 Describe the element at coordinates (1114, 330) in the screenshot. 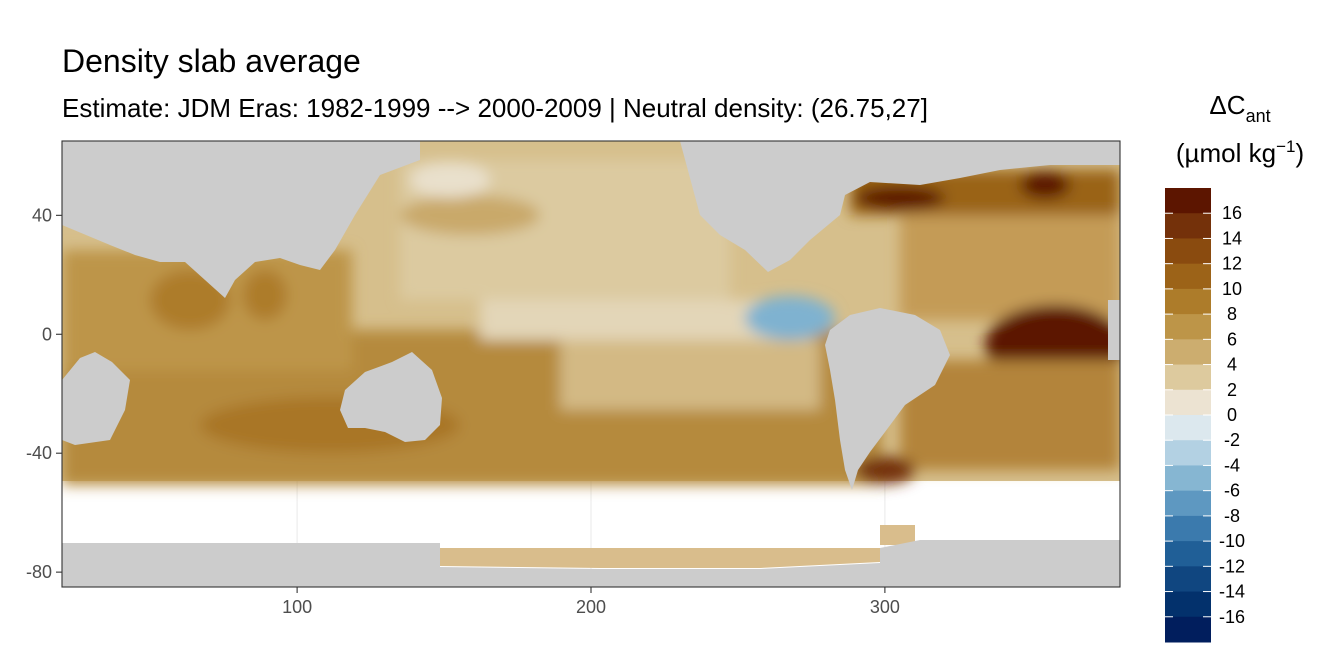

I see `land-west-africa` at that location.